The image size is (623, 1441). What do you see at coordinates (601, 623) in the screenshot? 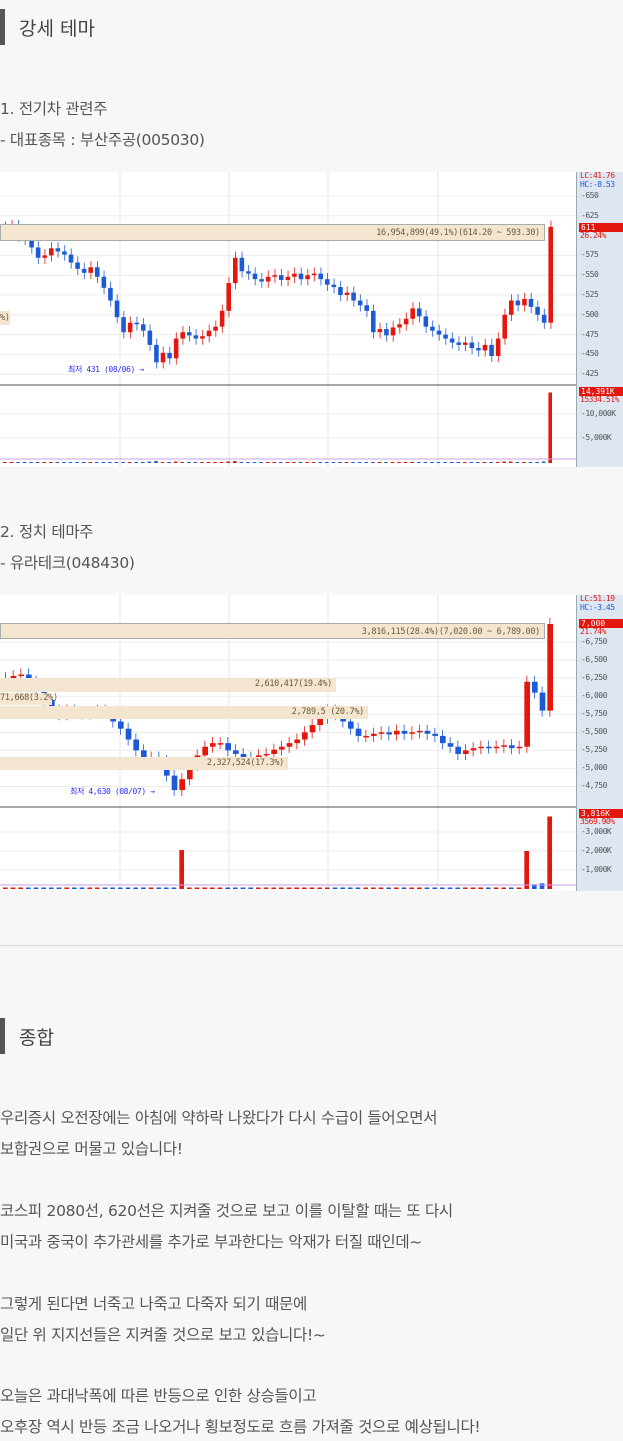
I see `current-price-badge: 7,000` at bounding box center [601, 623].